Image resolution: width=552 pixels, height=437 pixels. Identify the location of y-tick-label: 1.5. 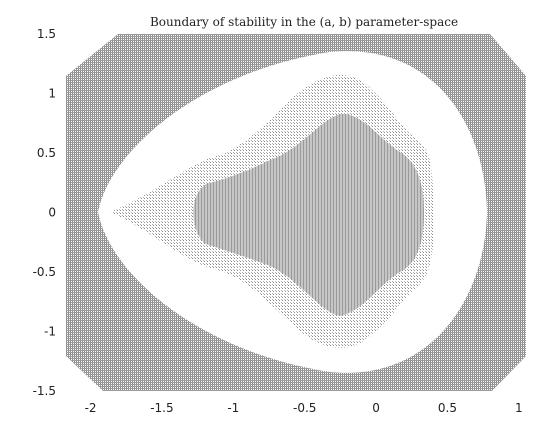
(46, 34).